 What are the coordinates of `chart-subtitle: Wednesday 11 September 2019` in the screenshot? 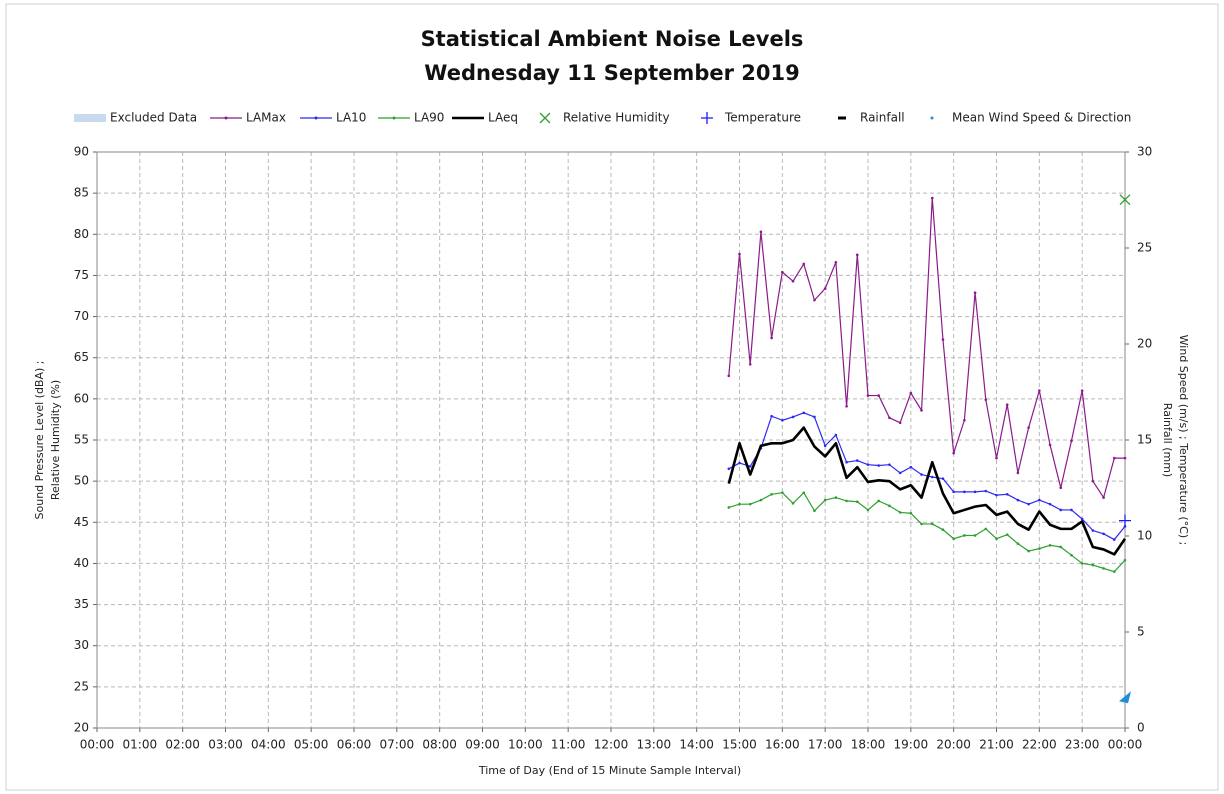 It's located at (611, 73).